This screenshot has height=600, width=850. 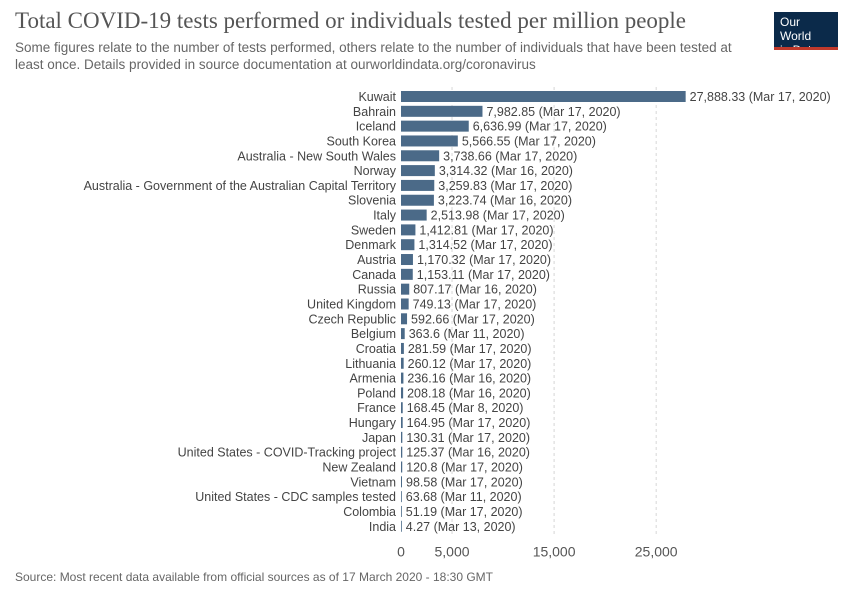 What do you see at coordinates (470, 364) in the screenshot?
I see `value-label: 260.12 (Mar 17, 2020)` at bounding box center [470, 364].